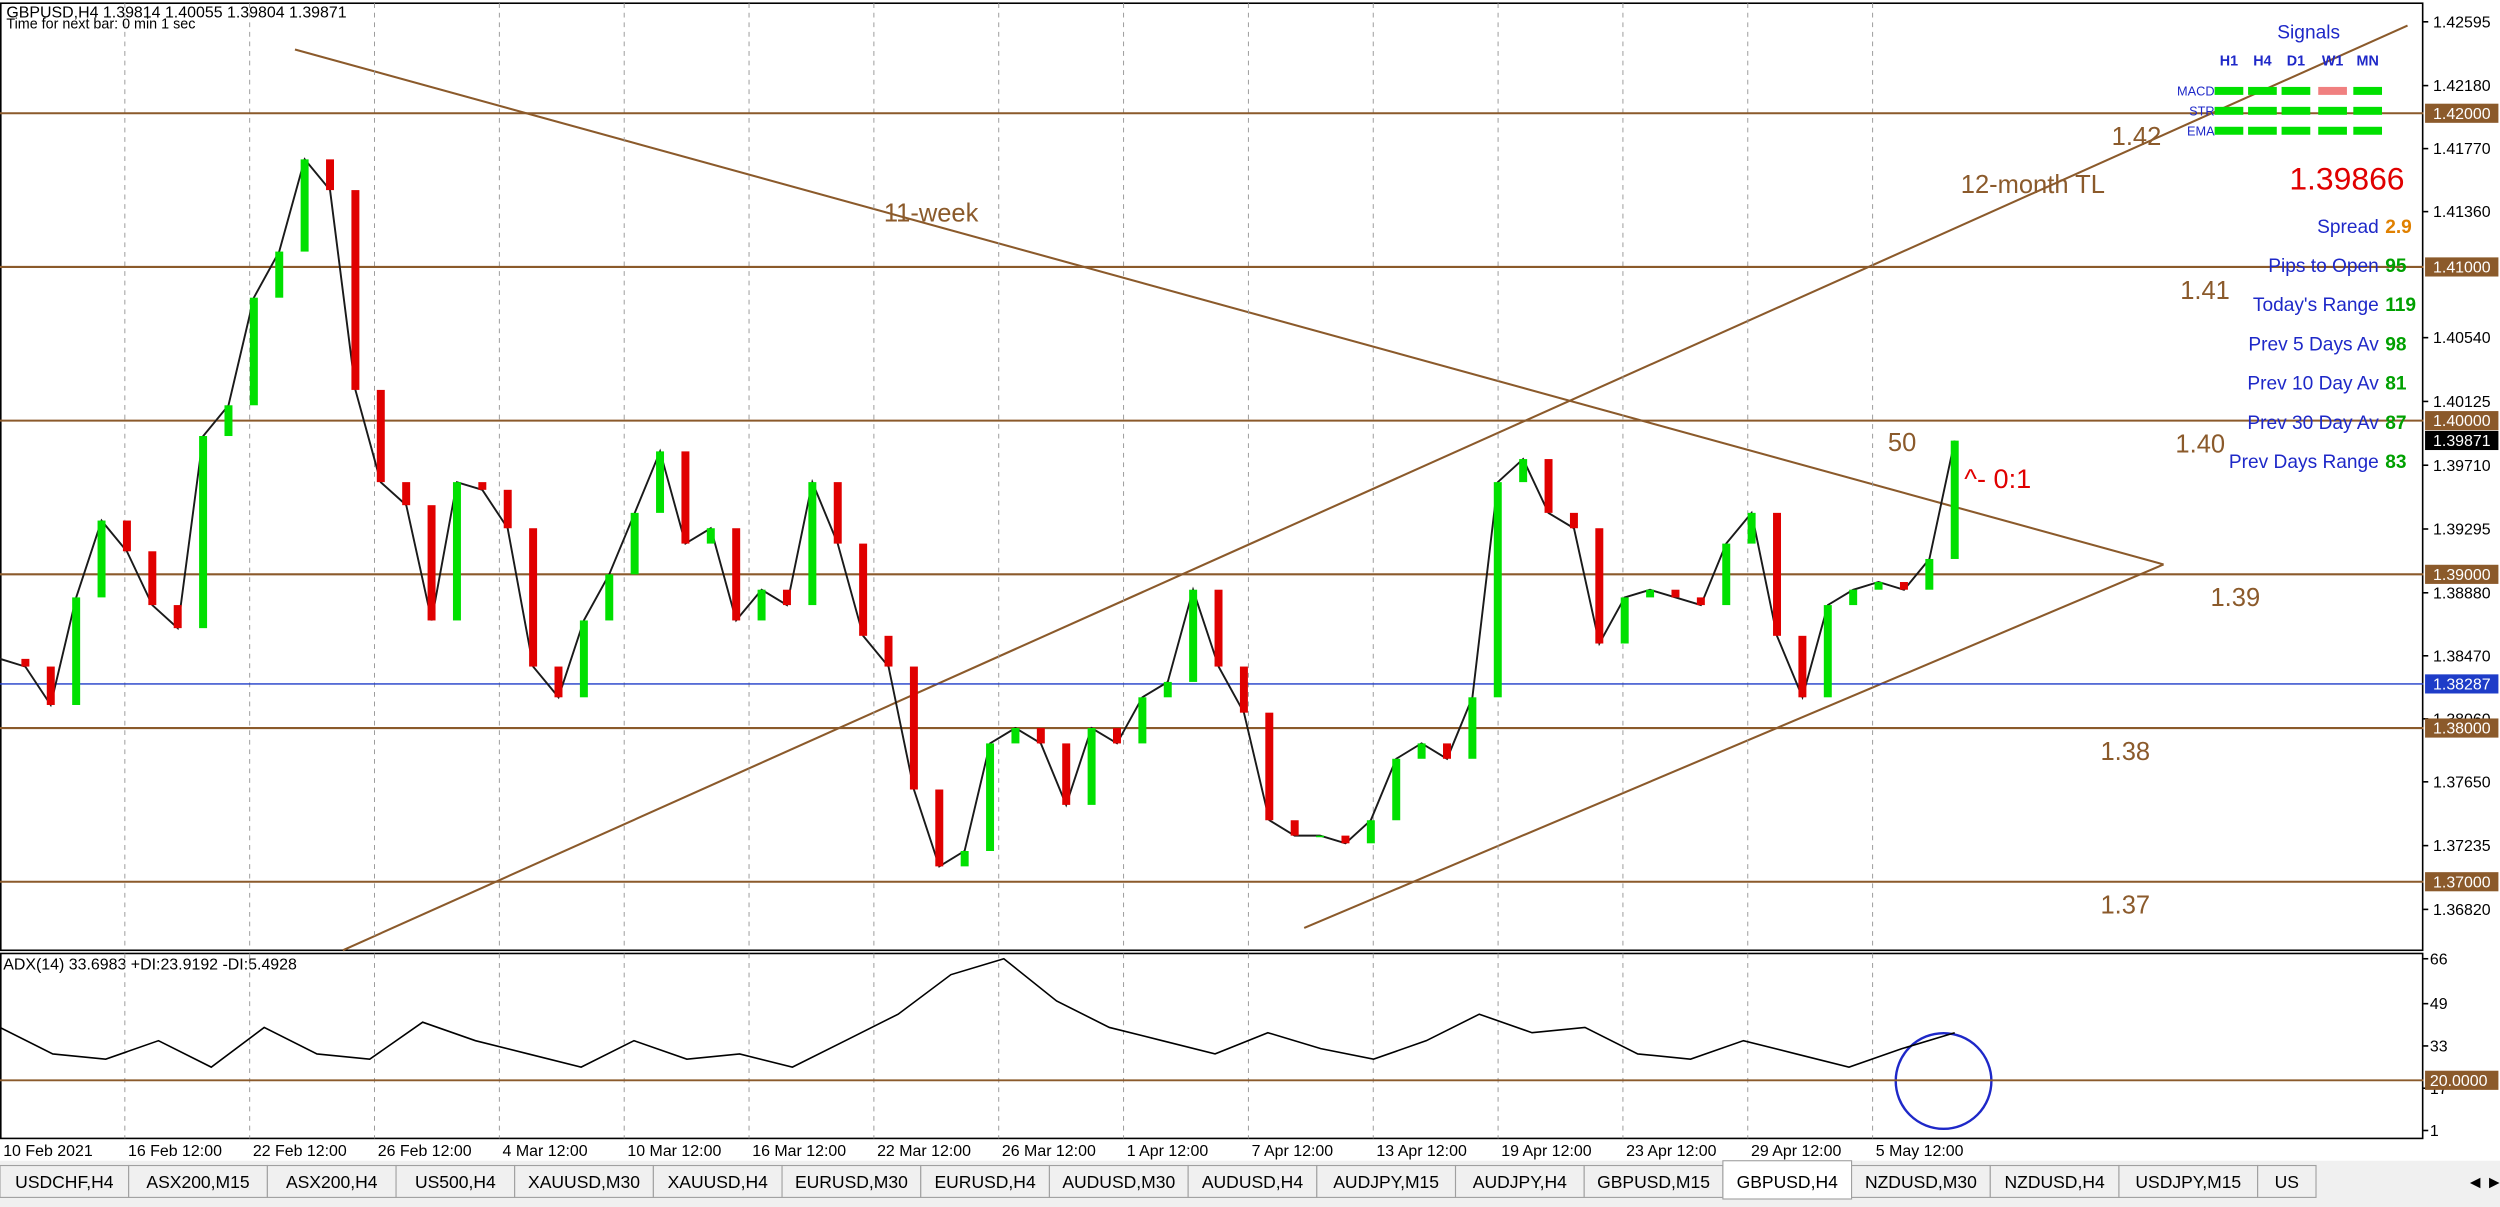 Image resolution: width=2500 pixels, height=1207 pixels. What do you see at coordinates (1421, 1151) in the screenshot?
I see `x-tick-label: 13 Apr 12:00` at bounding box center [1421, 1151].